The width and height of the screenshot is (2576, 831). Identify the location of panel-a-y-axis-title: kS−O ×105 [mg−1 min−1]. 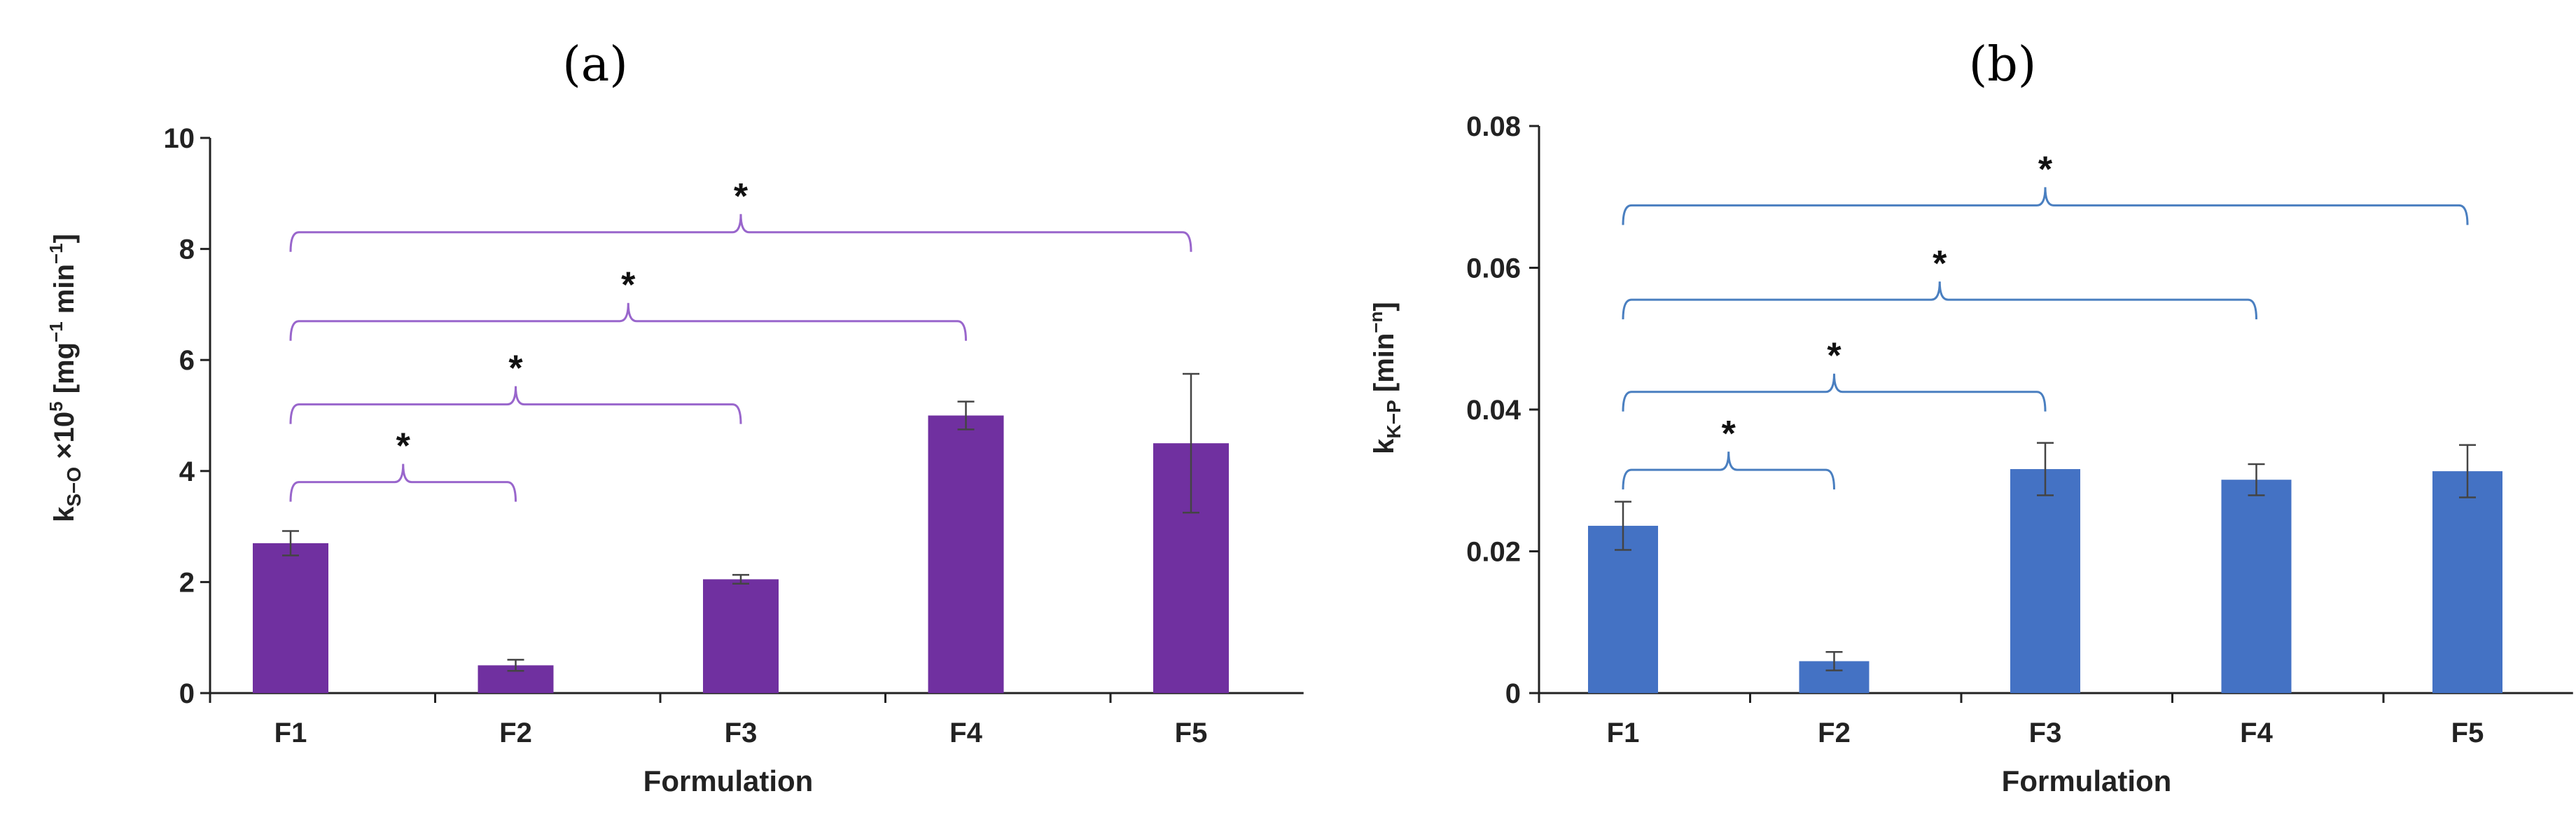
(65, 378).